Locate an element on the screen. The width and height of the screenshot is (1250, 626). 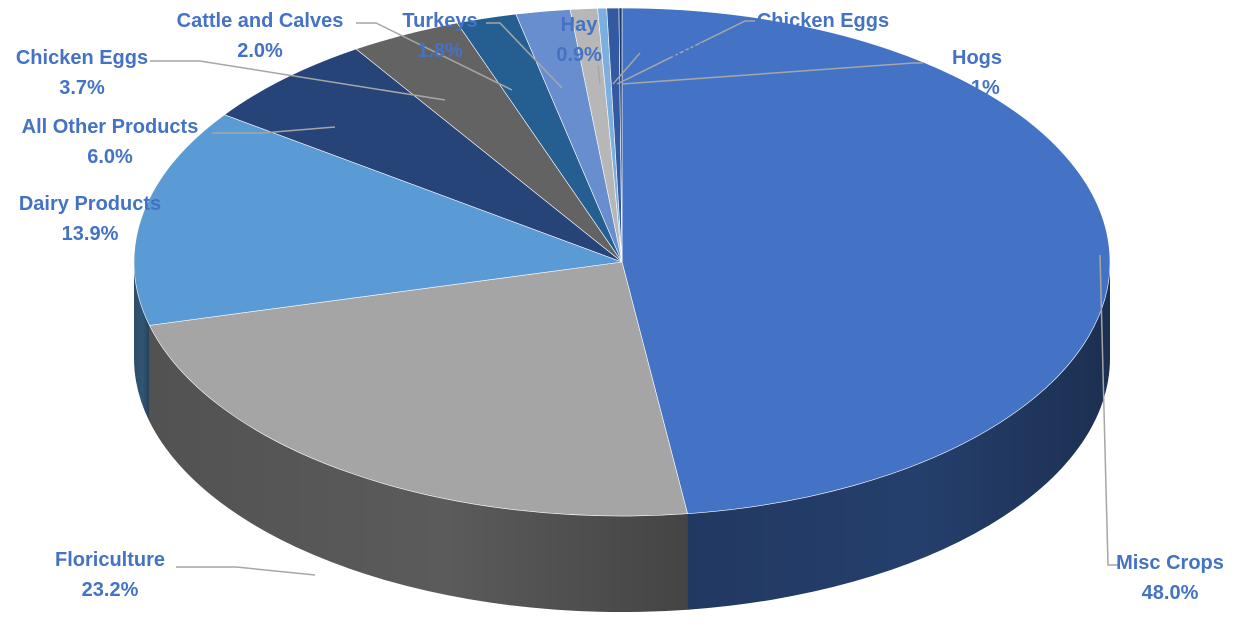
slice-name-label: Honey is located at coordinates (683, 21).